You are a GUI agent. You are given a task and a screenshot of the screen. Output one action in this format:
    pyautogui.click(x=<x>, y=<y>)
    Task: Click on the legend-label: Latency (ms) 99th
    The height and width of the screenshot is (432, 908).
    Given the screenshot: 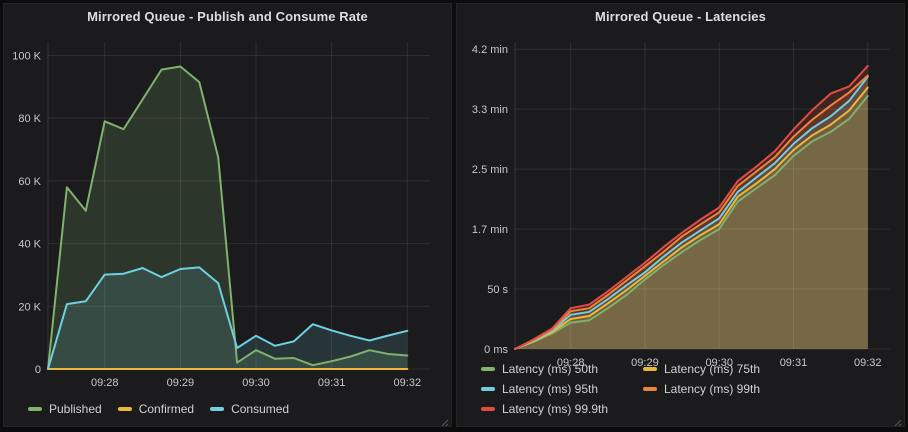 What is the action you would take?
    pyautogui.click(x=712, y=389)
    